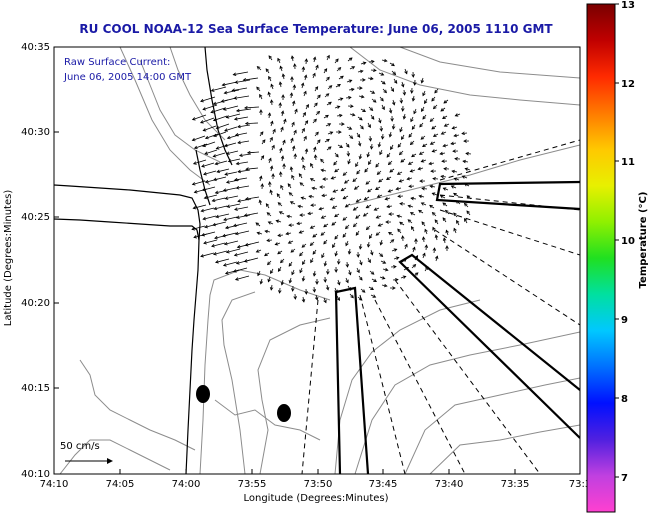  Describe the element at coordinates (628, 84) in the screenshot. I see `colorbar-tick-label: 12` at that location.